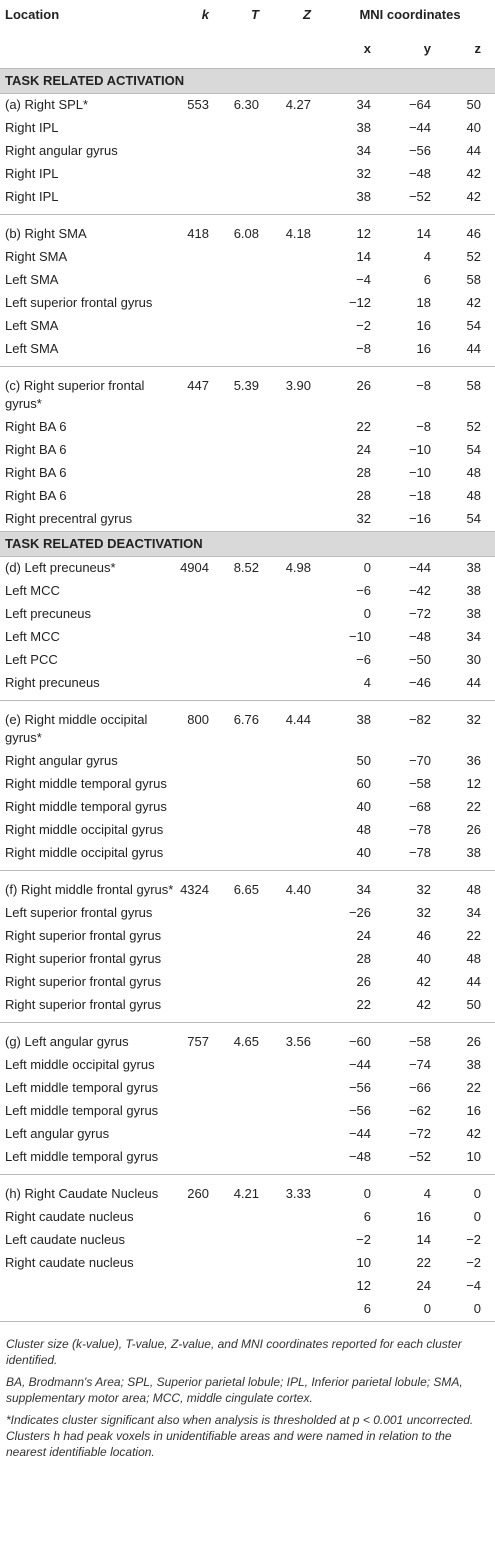 The image size is (495, 1556). What do you see at coordinates (359, 912) in the screenshot?
I see `x-cell: −26` at bounding box center [359, 912].